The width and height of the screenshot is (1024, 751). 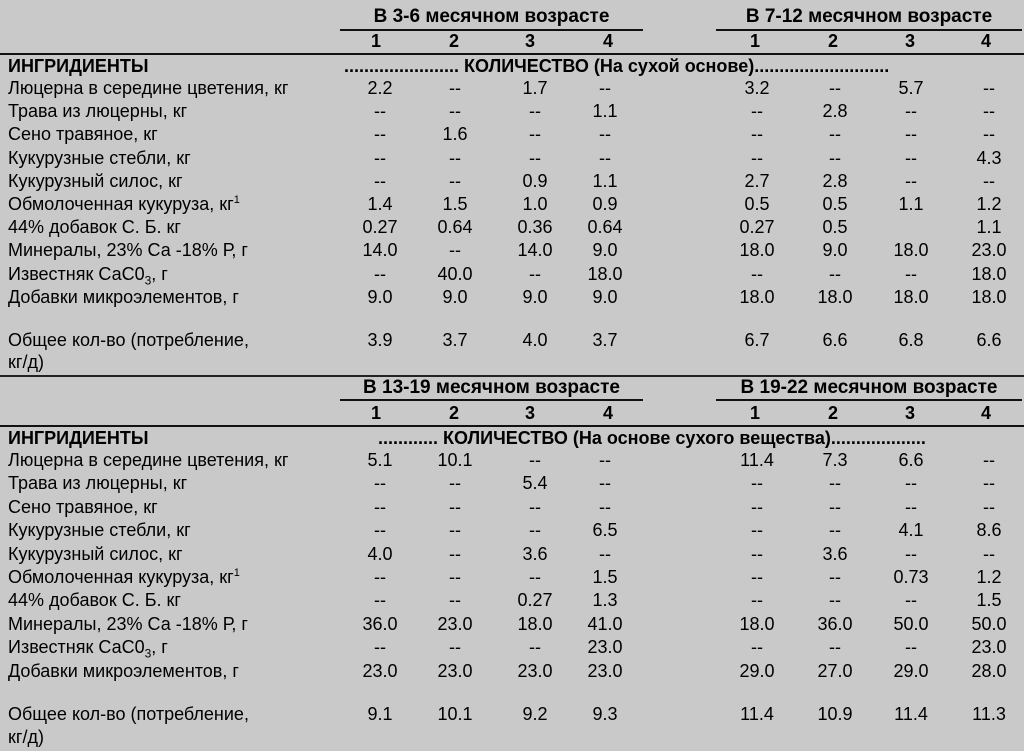 I want to click on table-cell: 40.0, so click(x=455, y=273).